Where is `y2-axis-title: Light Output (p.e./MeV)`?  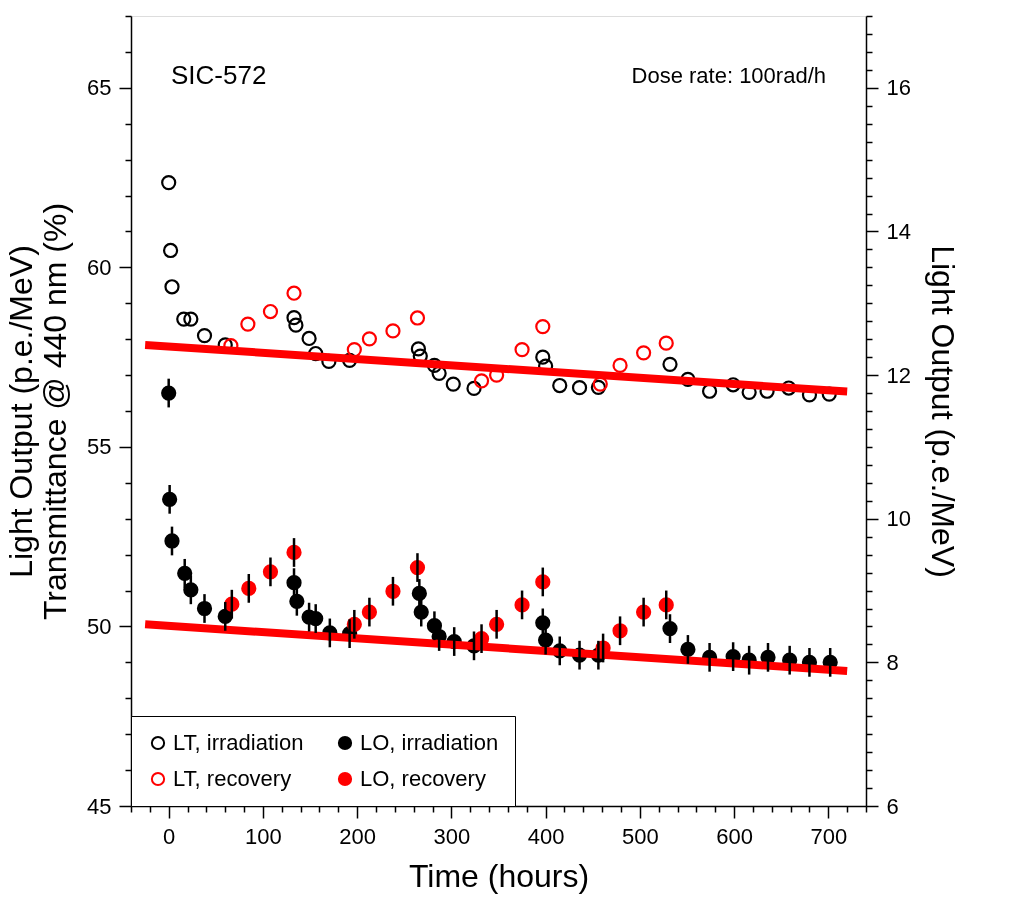
y2-axis-title: Light Output (p.e./MeV) is located at coordinates (942, 411).